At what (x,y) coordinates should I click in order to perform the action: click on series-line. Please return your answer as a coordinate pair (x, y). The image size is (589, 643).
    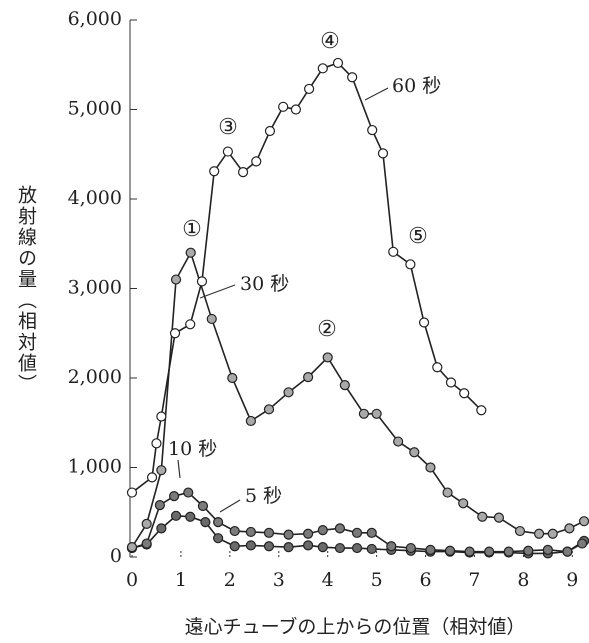
    Looking at the image, I should click on (357, 522).